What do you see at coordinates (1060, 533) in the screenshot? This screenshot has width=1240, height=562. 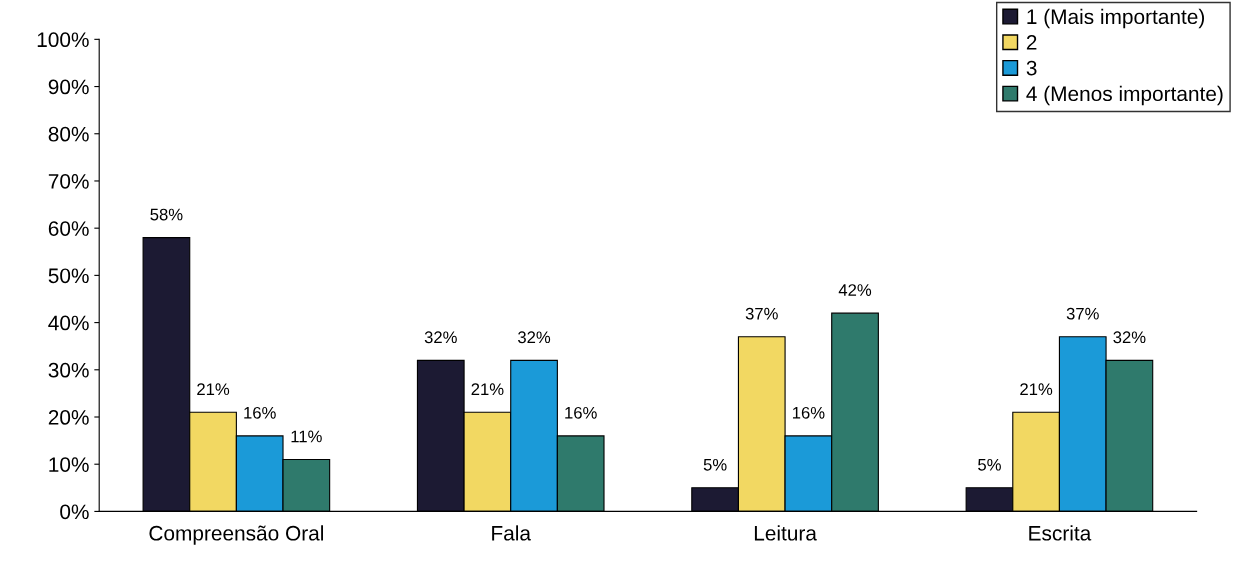 I see `x-tick-label: Escrita` at bounding box center [1060, 533].